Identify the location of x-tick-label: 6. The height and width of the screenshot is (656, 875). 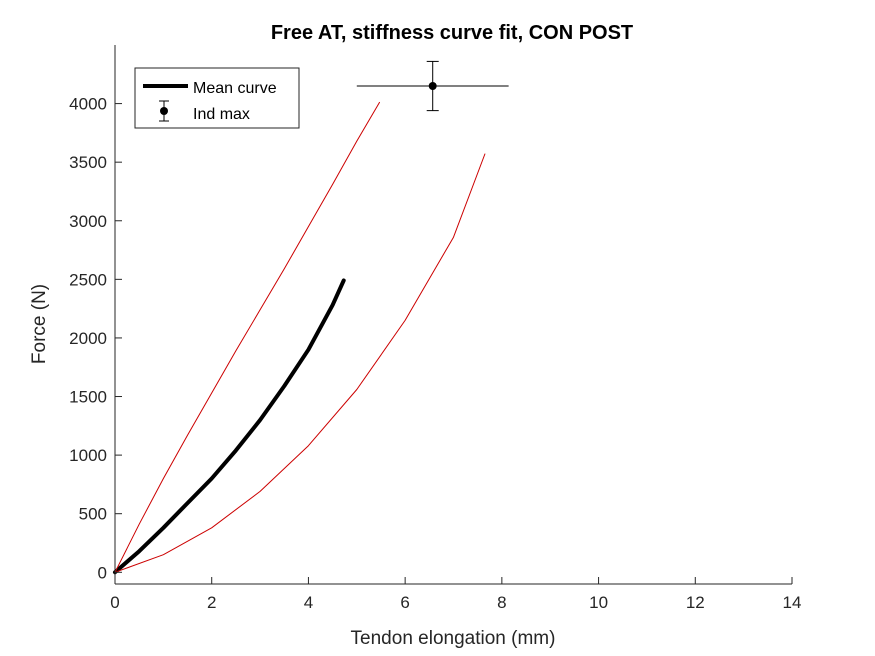
(404, 602).